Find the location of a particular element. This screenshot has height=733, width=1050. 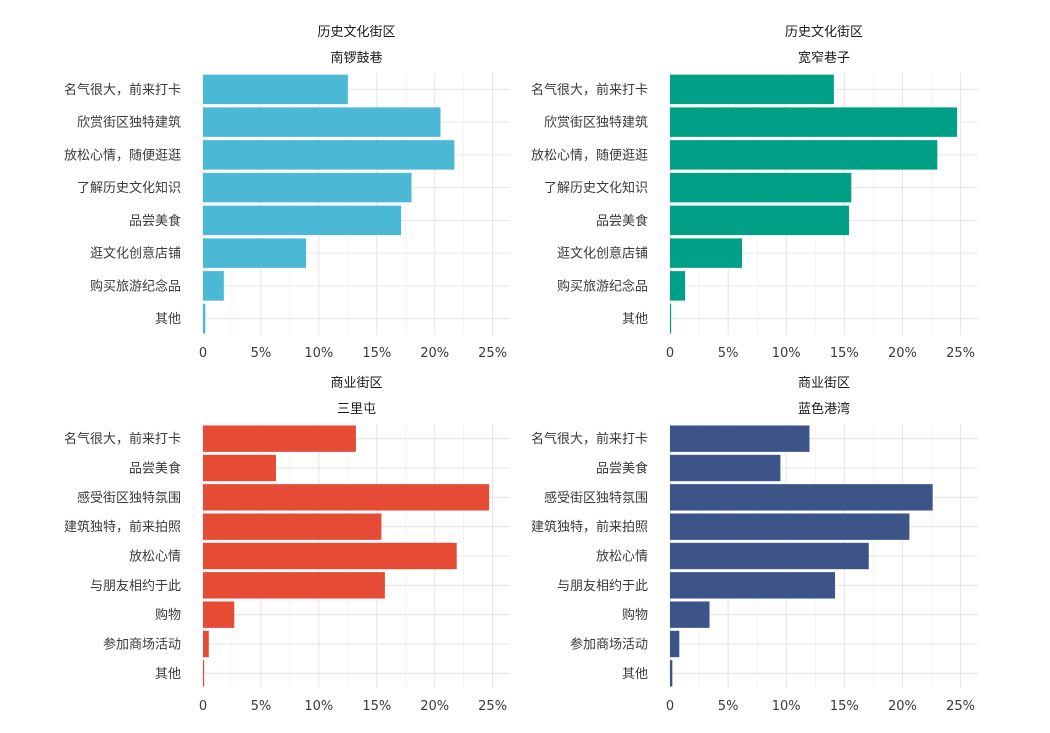

category-label: 欣赏街区独特建筑 is located at coordinates (596, 123).